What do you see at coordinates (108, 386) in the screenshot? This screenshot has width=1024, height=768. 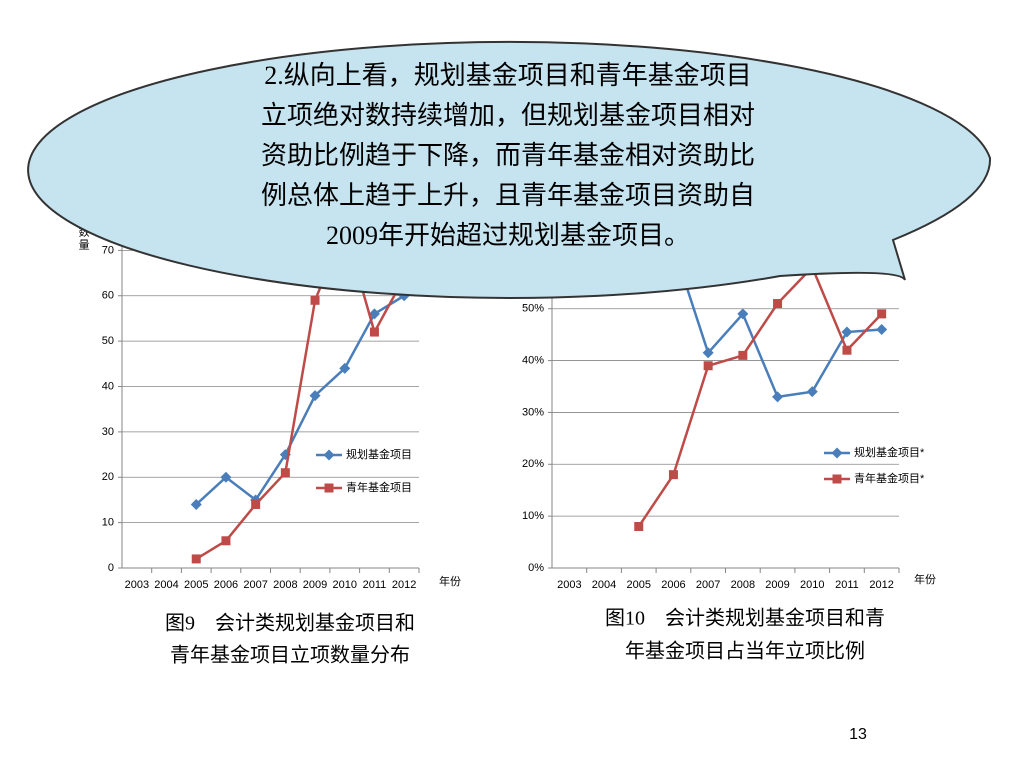 I see `y-tick-label: 40` at bounding box center [108, 386].